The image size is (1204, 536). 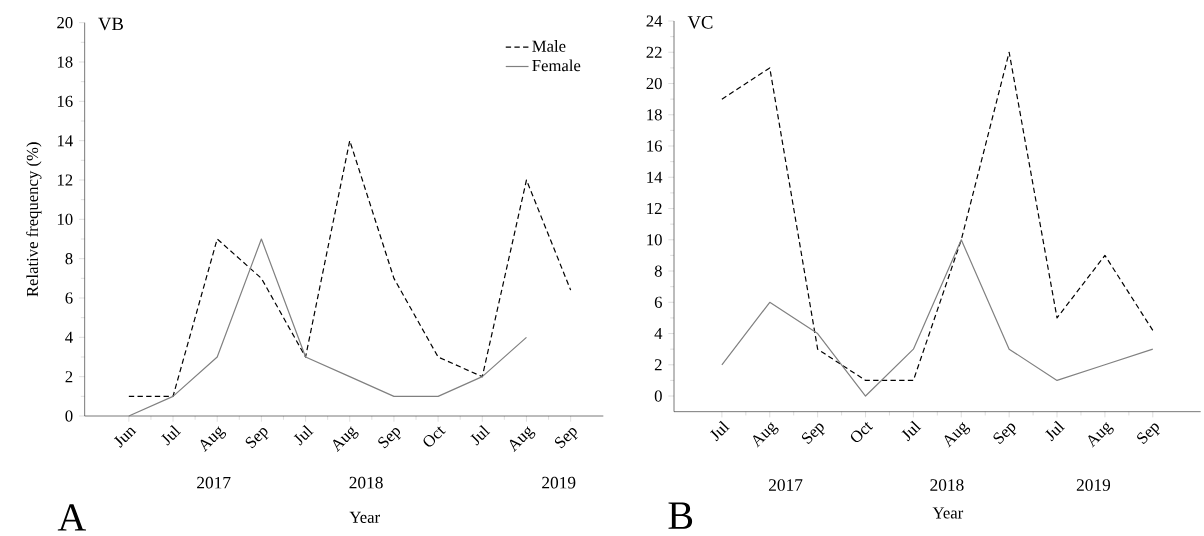 I want to click on y-axis-title: Relative frequency (%), so click(x=34, y=219).